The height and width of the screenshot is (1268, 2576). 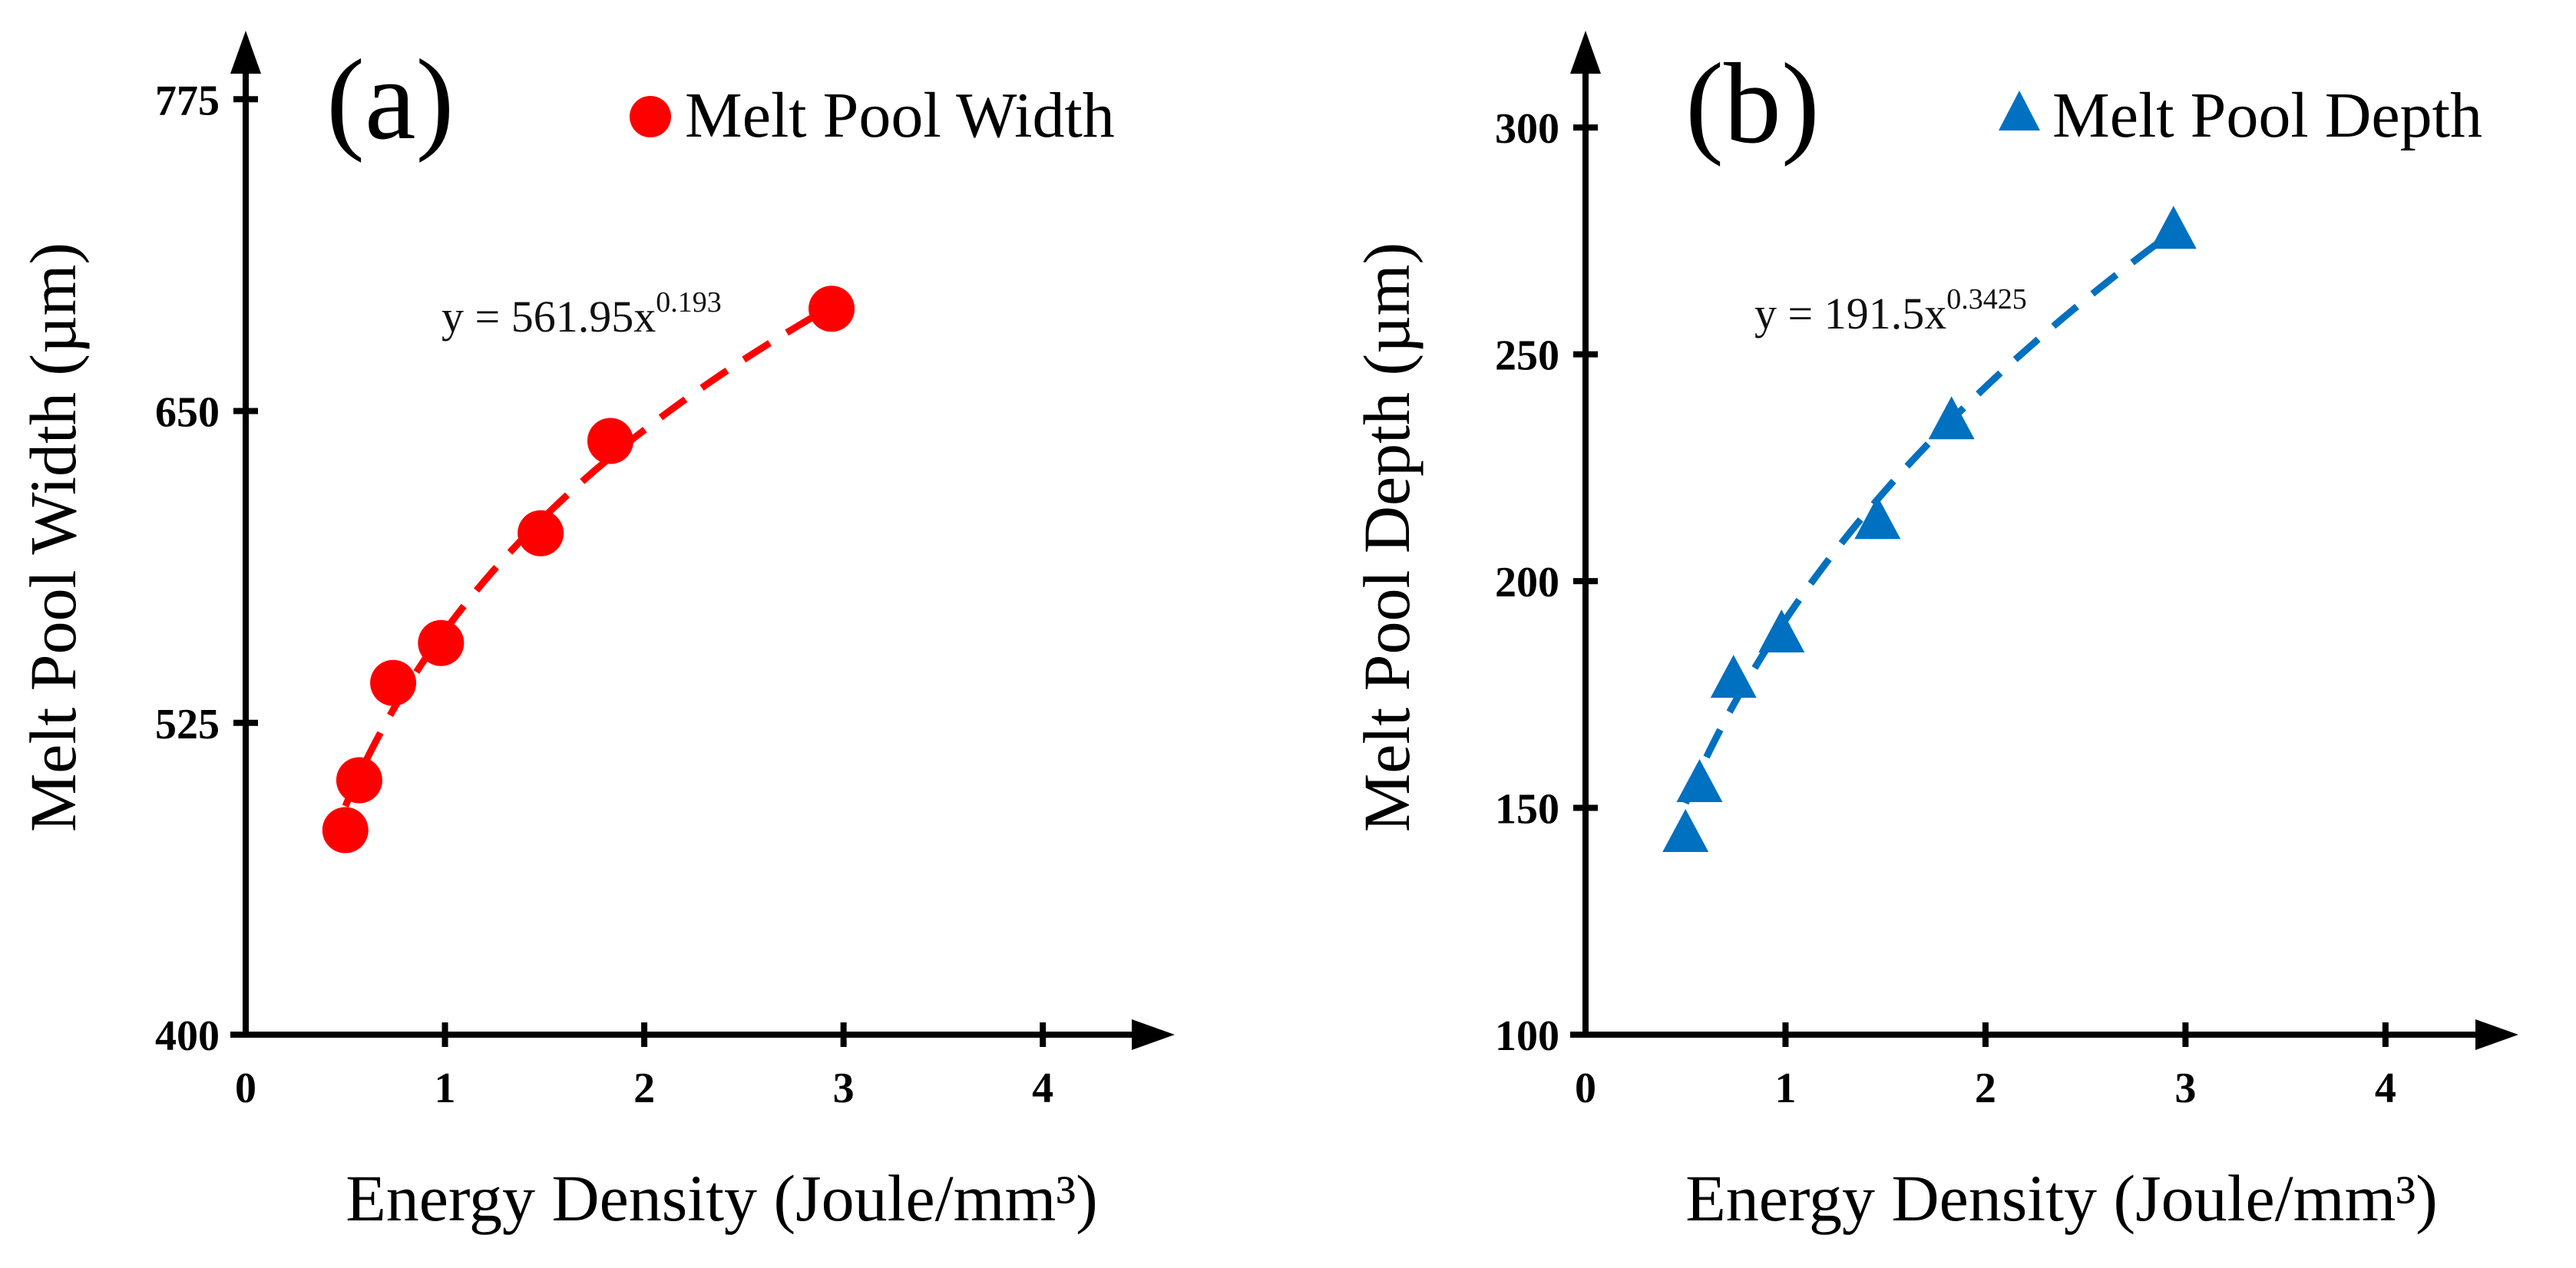 What do you see at coordinates (445, 1088) in the screenshot?
I see `x-tick-label-a-1: 1` at bounding box center [445, 1088].